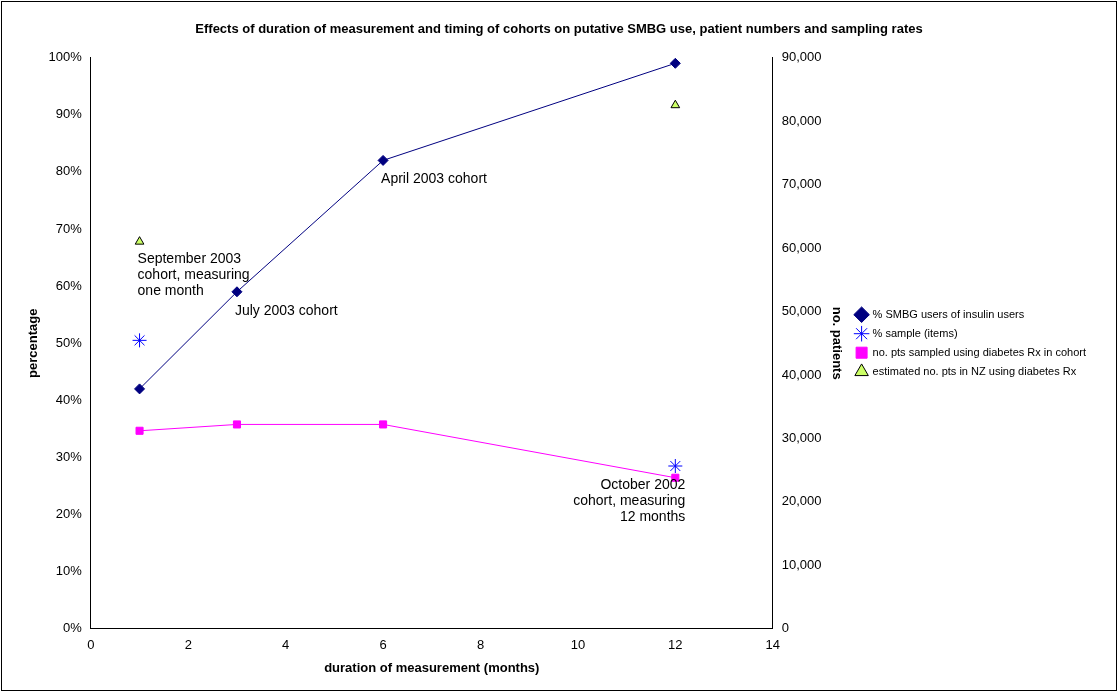  I want to click on x-tick-label: 14, so click(772, 645).